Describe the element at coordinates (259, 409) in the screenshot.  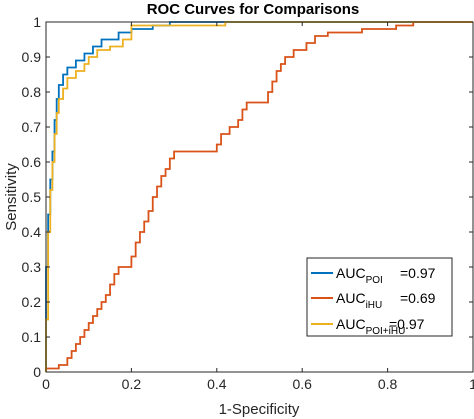
I see `x-axis-label: 1-Specificity` at that location.